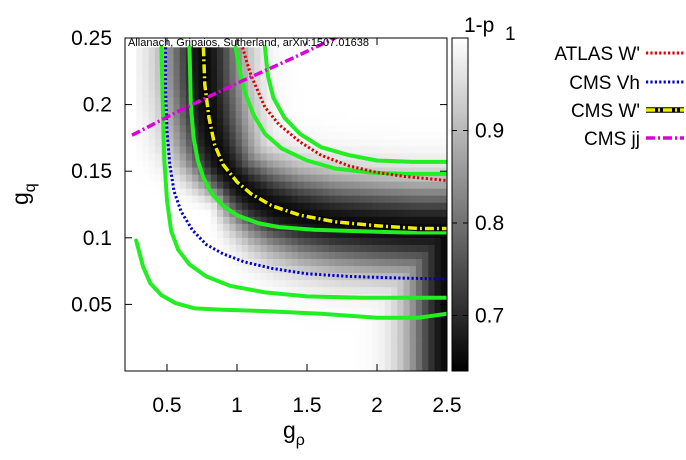  Describe the element at coordinates (355, 104) in the screenshot. I see `contour-line` at that location.